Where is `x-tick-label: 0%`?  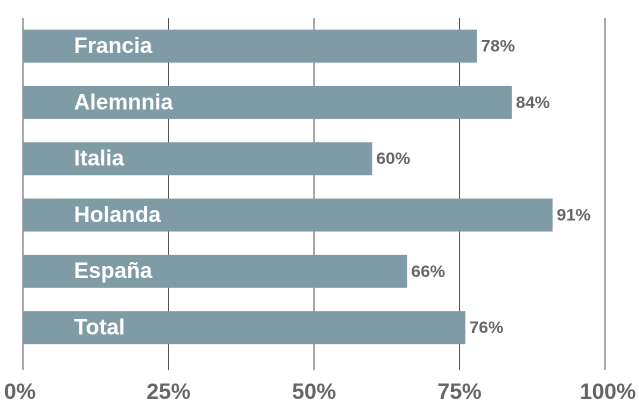
x-tick-label: 0% is located at coordinates (20, 391).